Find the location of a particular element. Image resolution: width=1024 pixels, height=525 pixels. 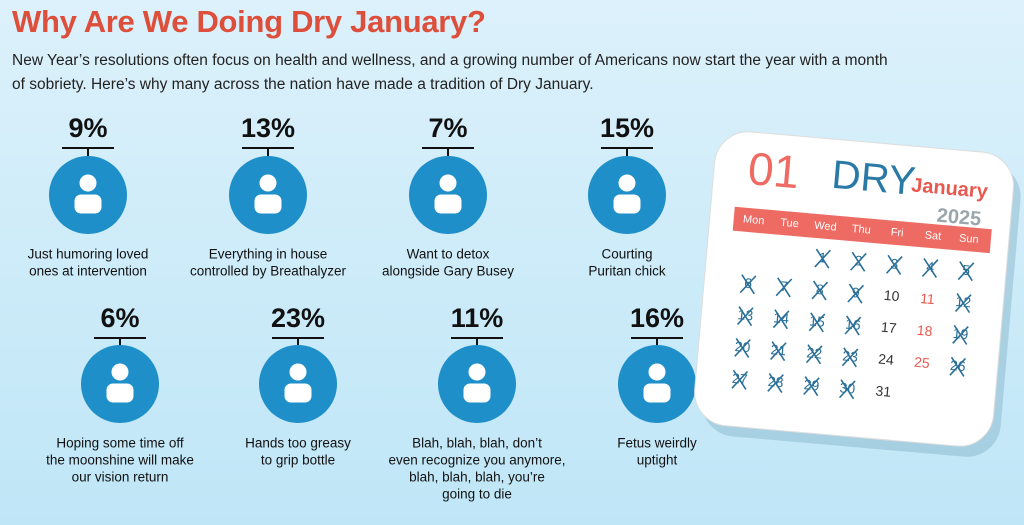

caption: Fetus weirdly is located at coordinates (657, 443).